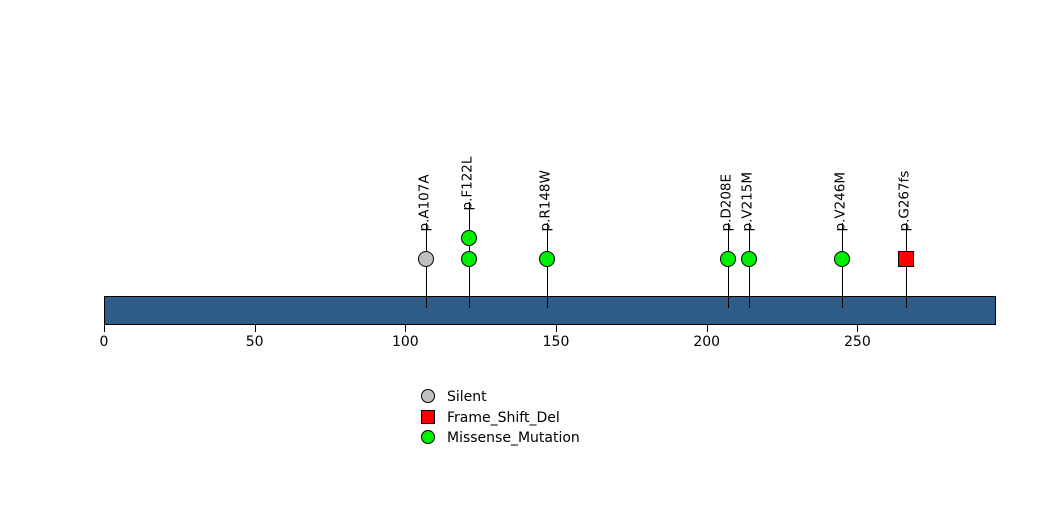  What do you see at coordinates (467, 397) in the screenshot?
I see `legend-label: Silent` at bounding box center [467, 397].